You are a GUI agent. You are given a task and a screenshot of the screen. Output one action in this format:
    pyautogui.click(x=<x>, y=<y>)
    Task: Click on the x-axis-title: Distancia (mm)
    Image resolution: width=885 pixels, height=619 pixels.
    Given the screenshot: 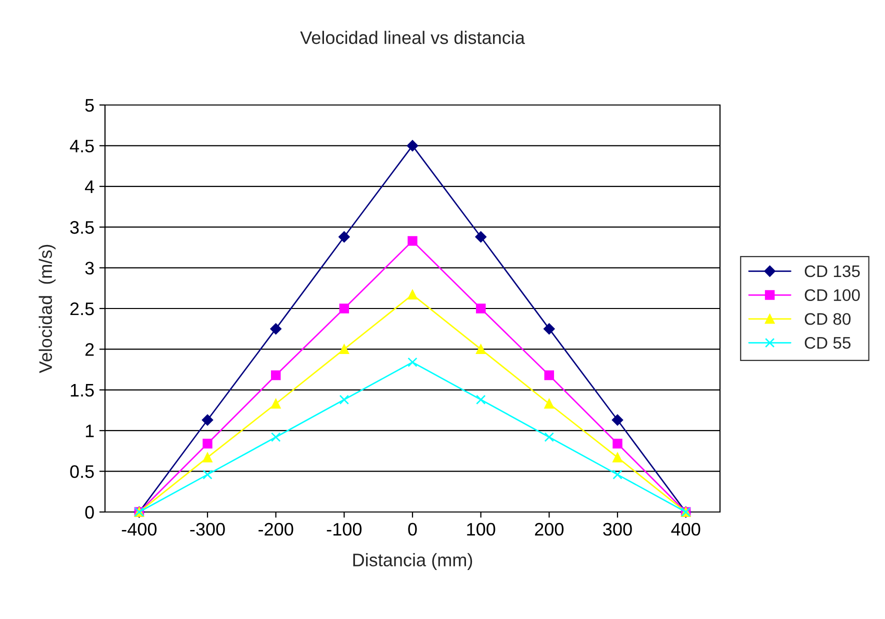 What is the action you would take?
    pyautogui.click(x=412, y=561)
    